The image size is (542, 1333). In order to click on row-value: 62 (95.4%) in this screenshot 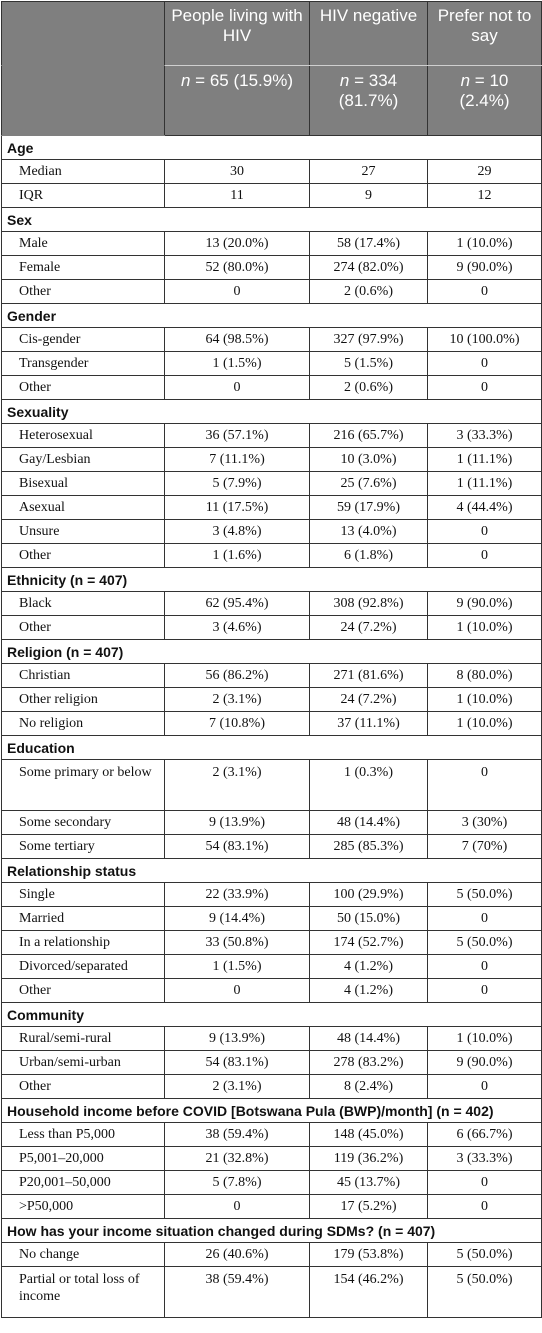, I will do `click(237, 603)`.